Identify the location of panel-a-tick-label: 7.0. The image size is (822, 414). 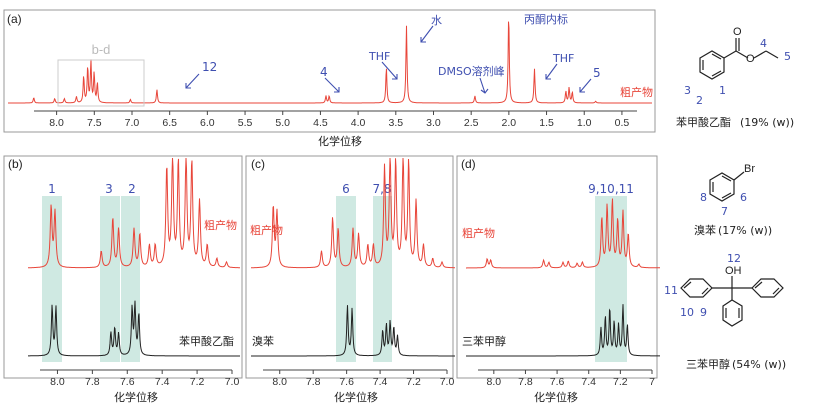
(132, 123).